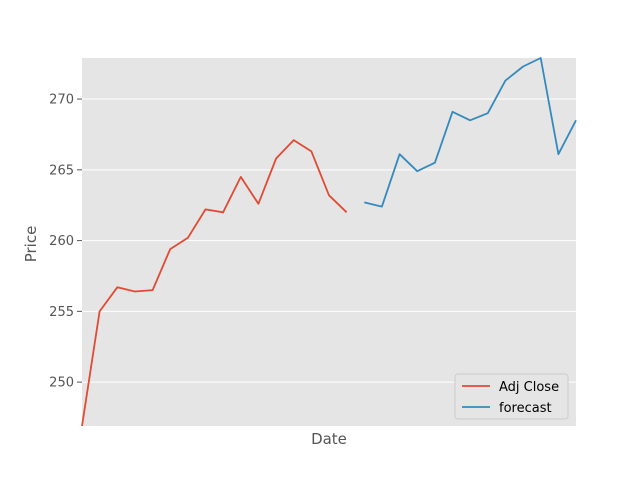  What do you see at coordinates (61, 383) in the screenshot?
I see `y-tick-label: 250` at bounding box center [61, 383].